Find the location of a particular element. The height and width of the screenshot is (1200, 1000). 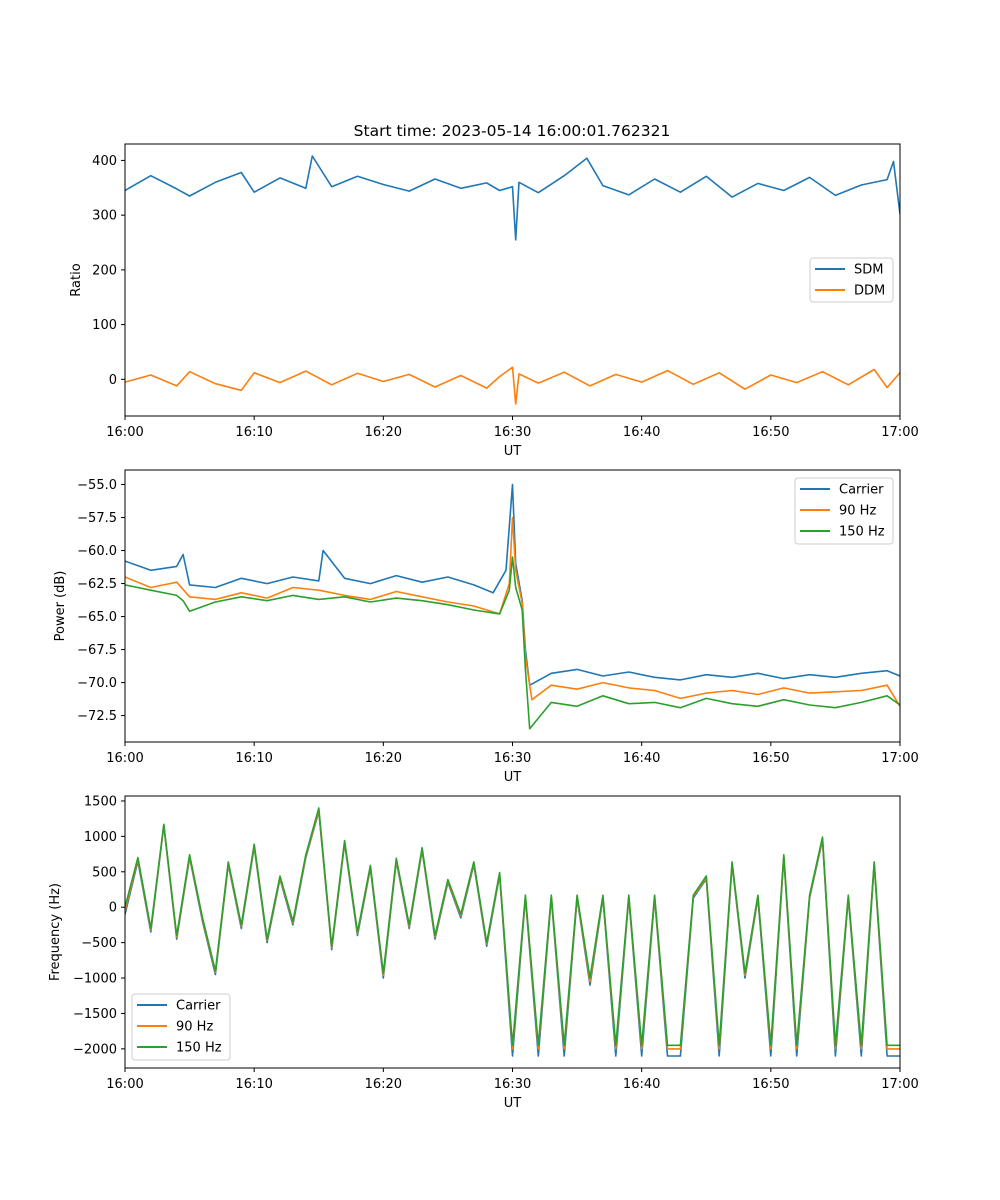

y-tick-label: −60.0 is located at coordinates (97, 551).